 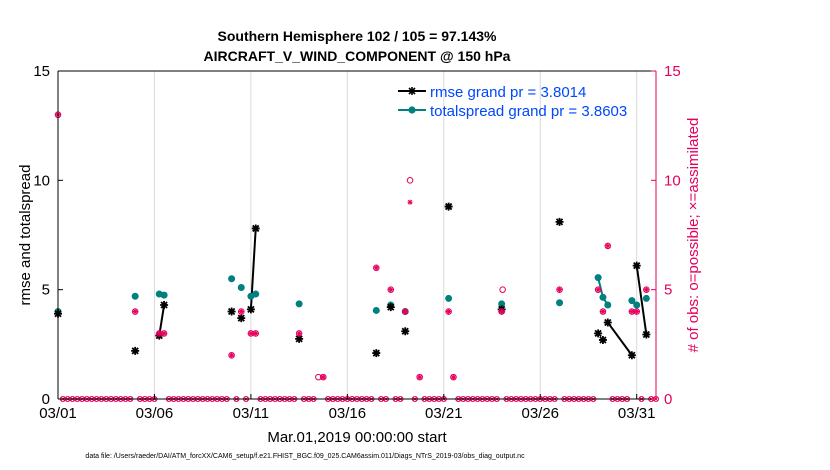 I want to click on x-tick-label: 03/06, so click(x=155, y=413).